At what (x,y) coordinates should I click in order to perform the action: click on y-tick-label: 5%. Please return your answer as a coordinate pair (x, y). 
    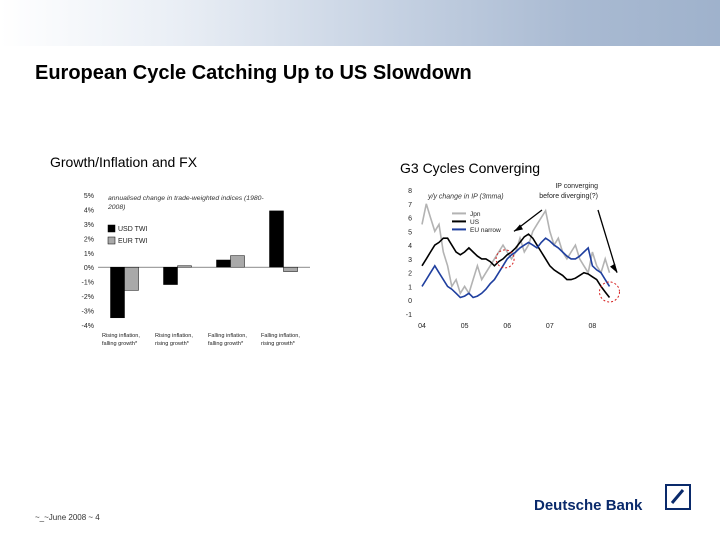
    Looking at the image, I should click on (89, 196).